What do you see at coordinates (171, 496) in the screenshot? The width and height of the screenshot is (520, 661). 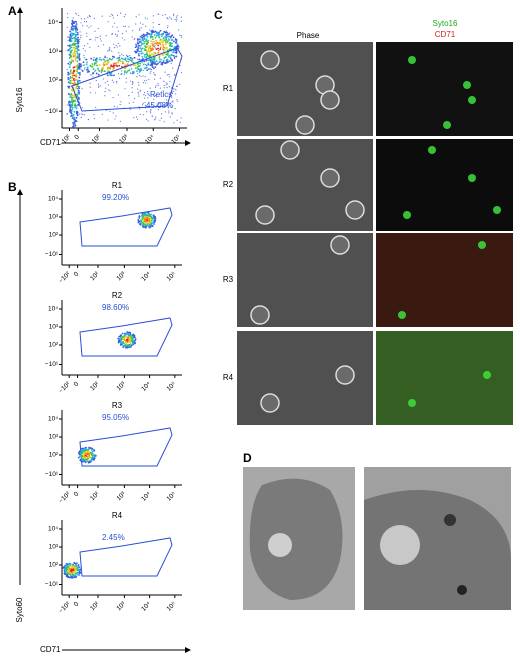 I see `x-tick-label: 10⁵` at bounding box center [171, 496].